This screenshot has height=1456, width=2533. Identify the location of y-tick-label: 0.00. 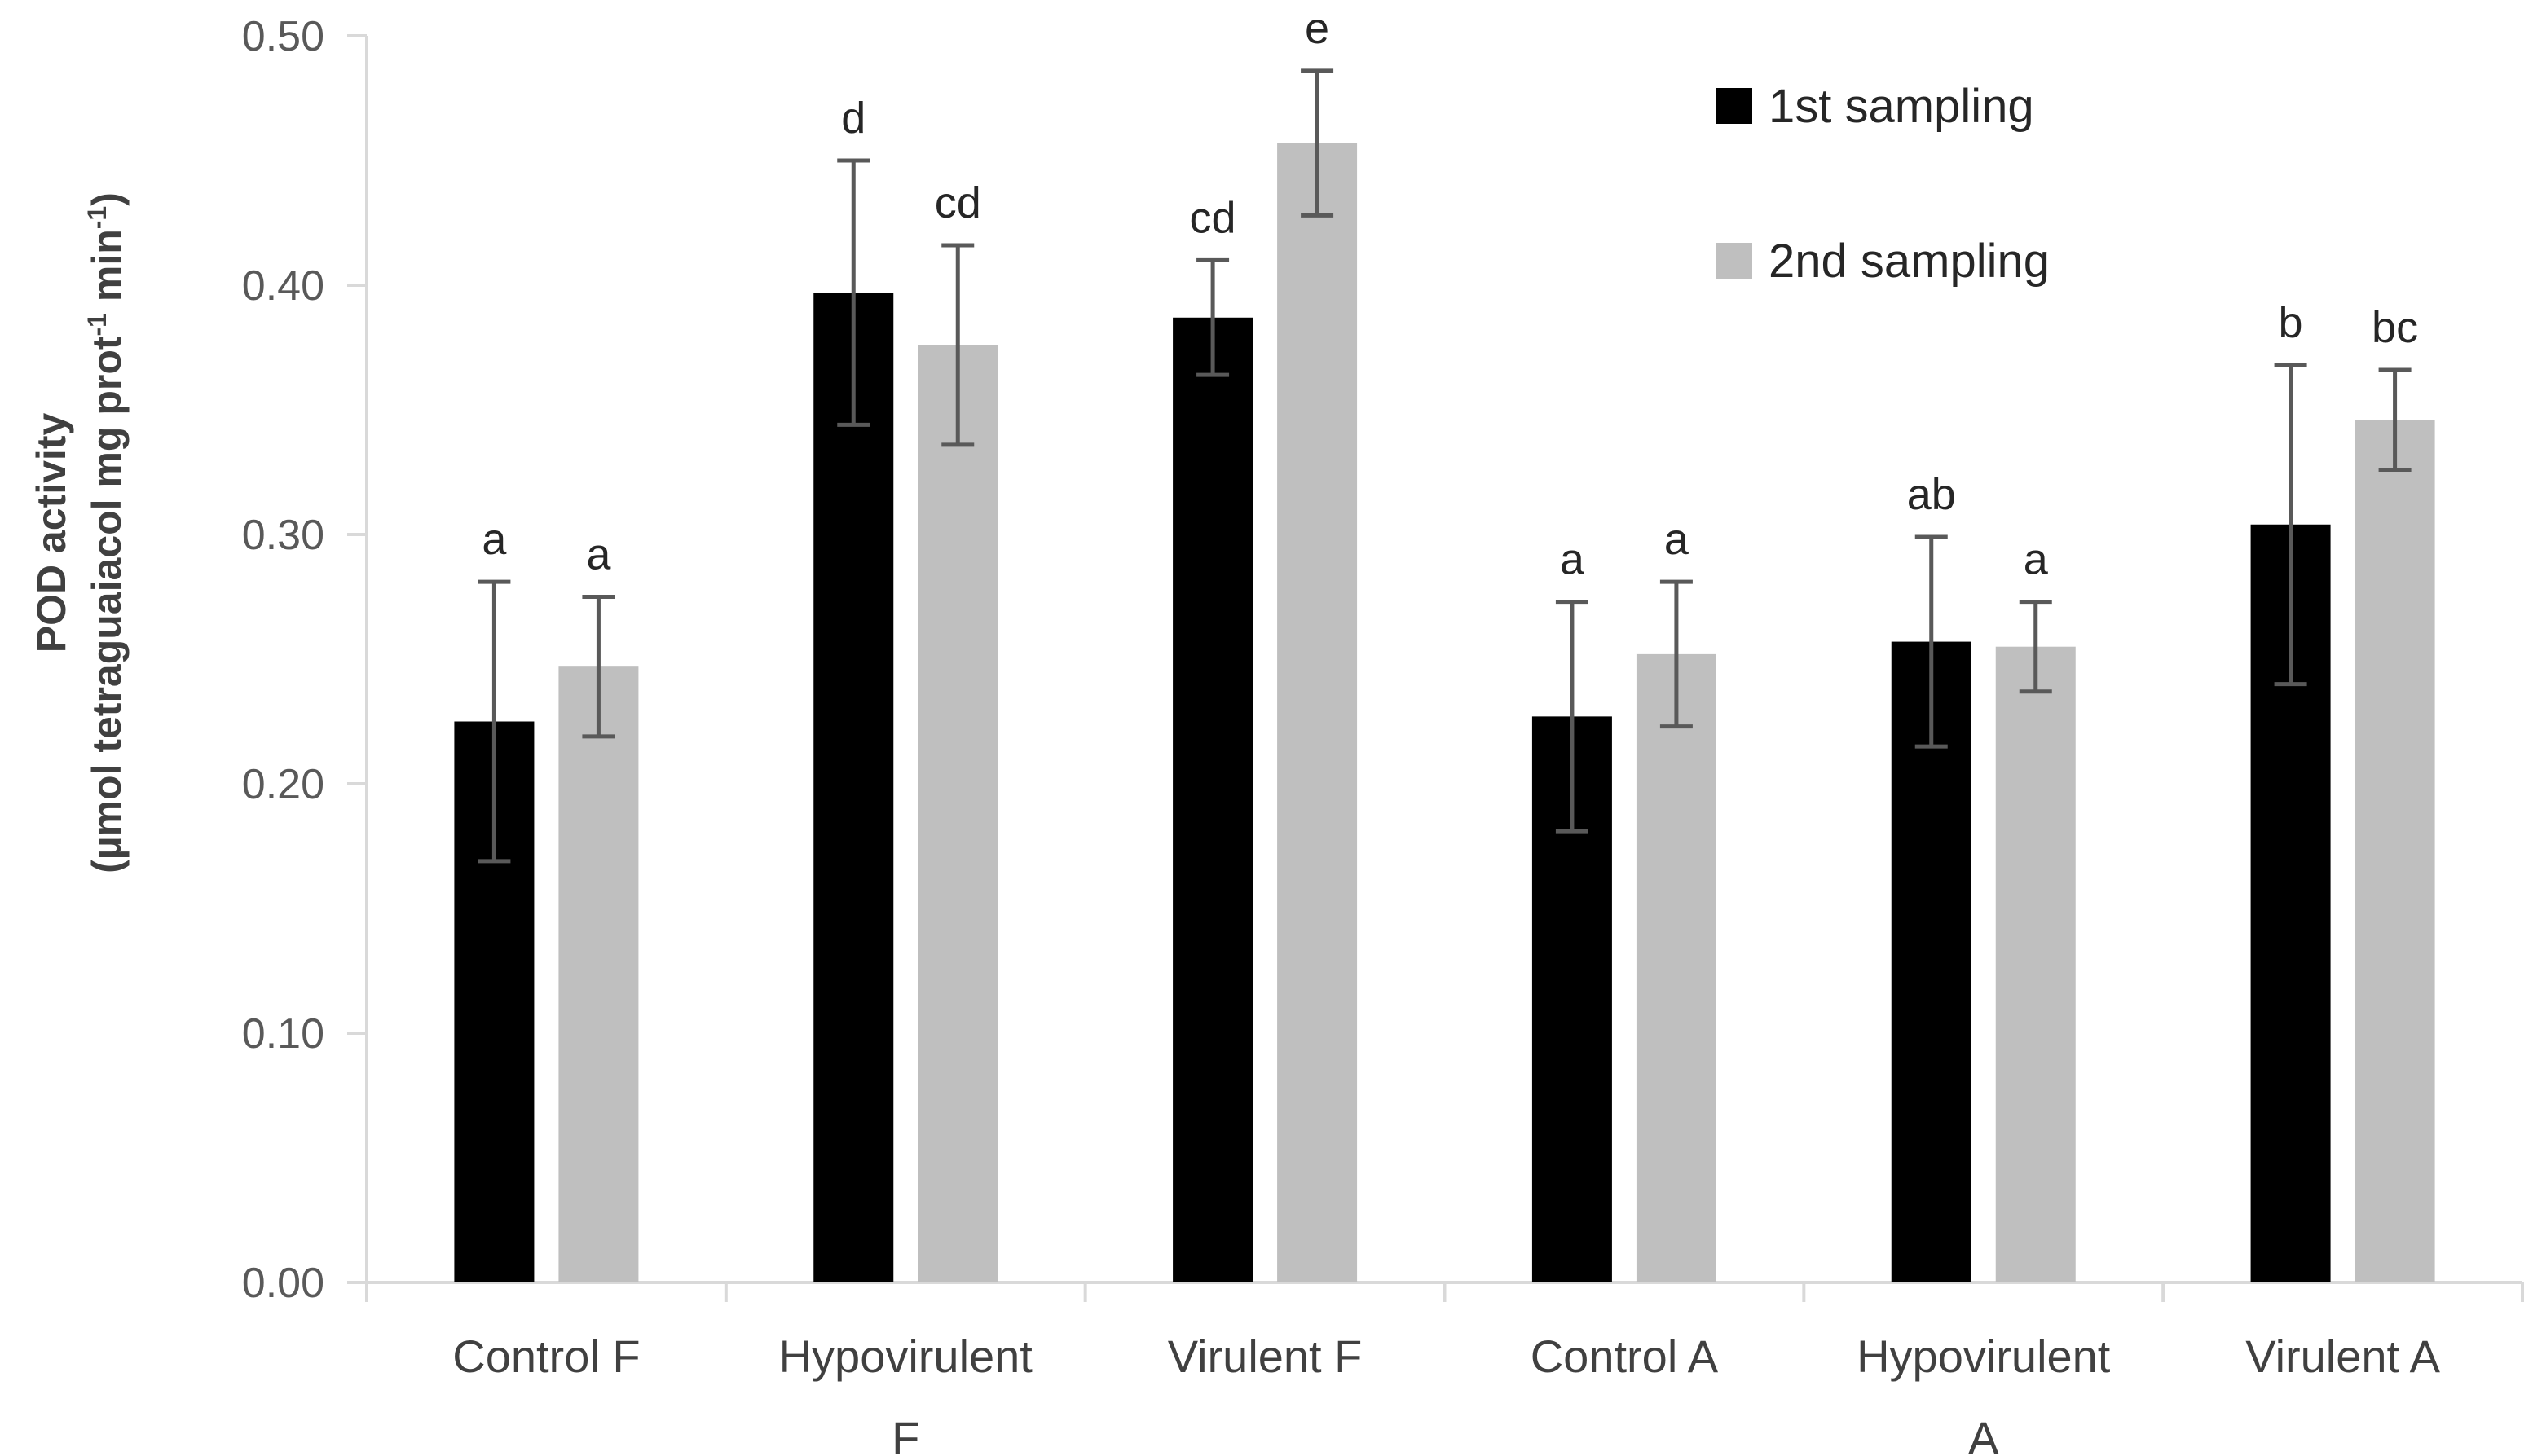
(283, 1284).